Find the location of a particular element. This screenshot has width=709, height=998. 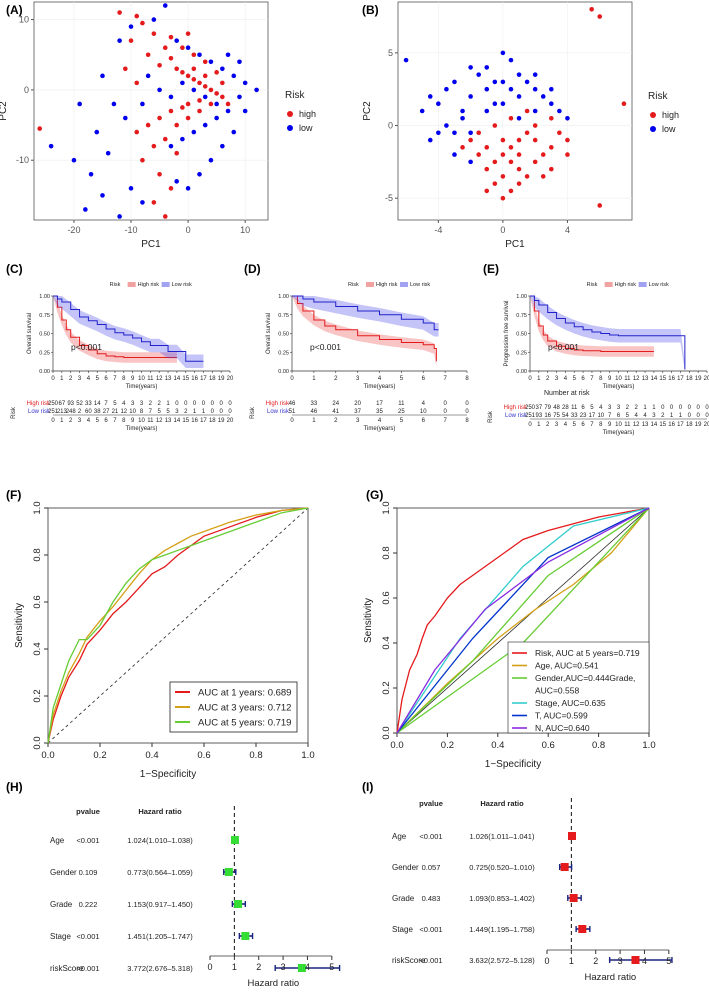

risk-x-tick-label: 1 is located at coordinates (314, 421).